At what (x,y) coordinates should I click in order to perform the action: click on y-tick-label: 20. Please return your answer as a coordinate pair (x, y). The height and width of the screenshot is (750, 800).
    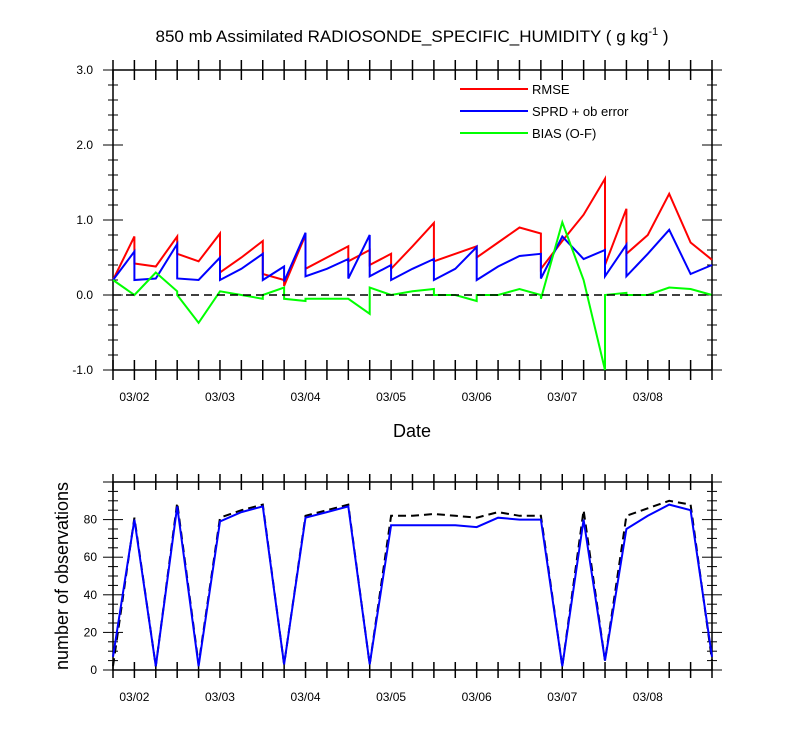
    Looking at the image, I should click on (91, 632).